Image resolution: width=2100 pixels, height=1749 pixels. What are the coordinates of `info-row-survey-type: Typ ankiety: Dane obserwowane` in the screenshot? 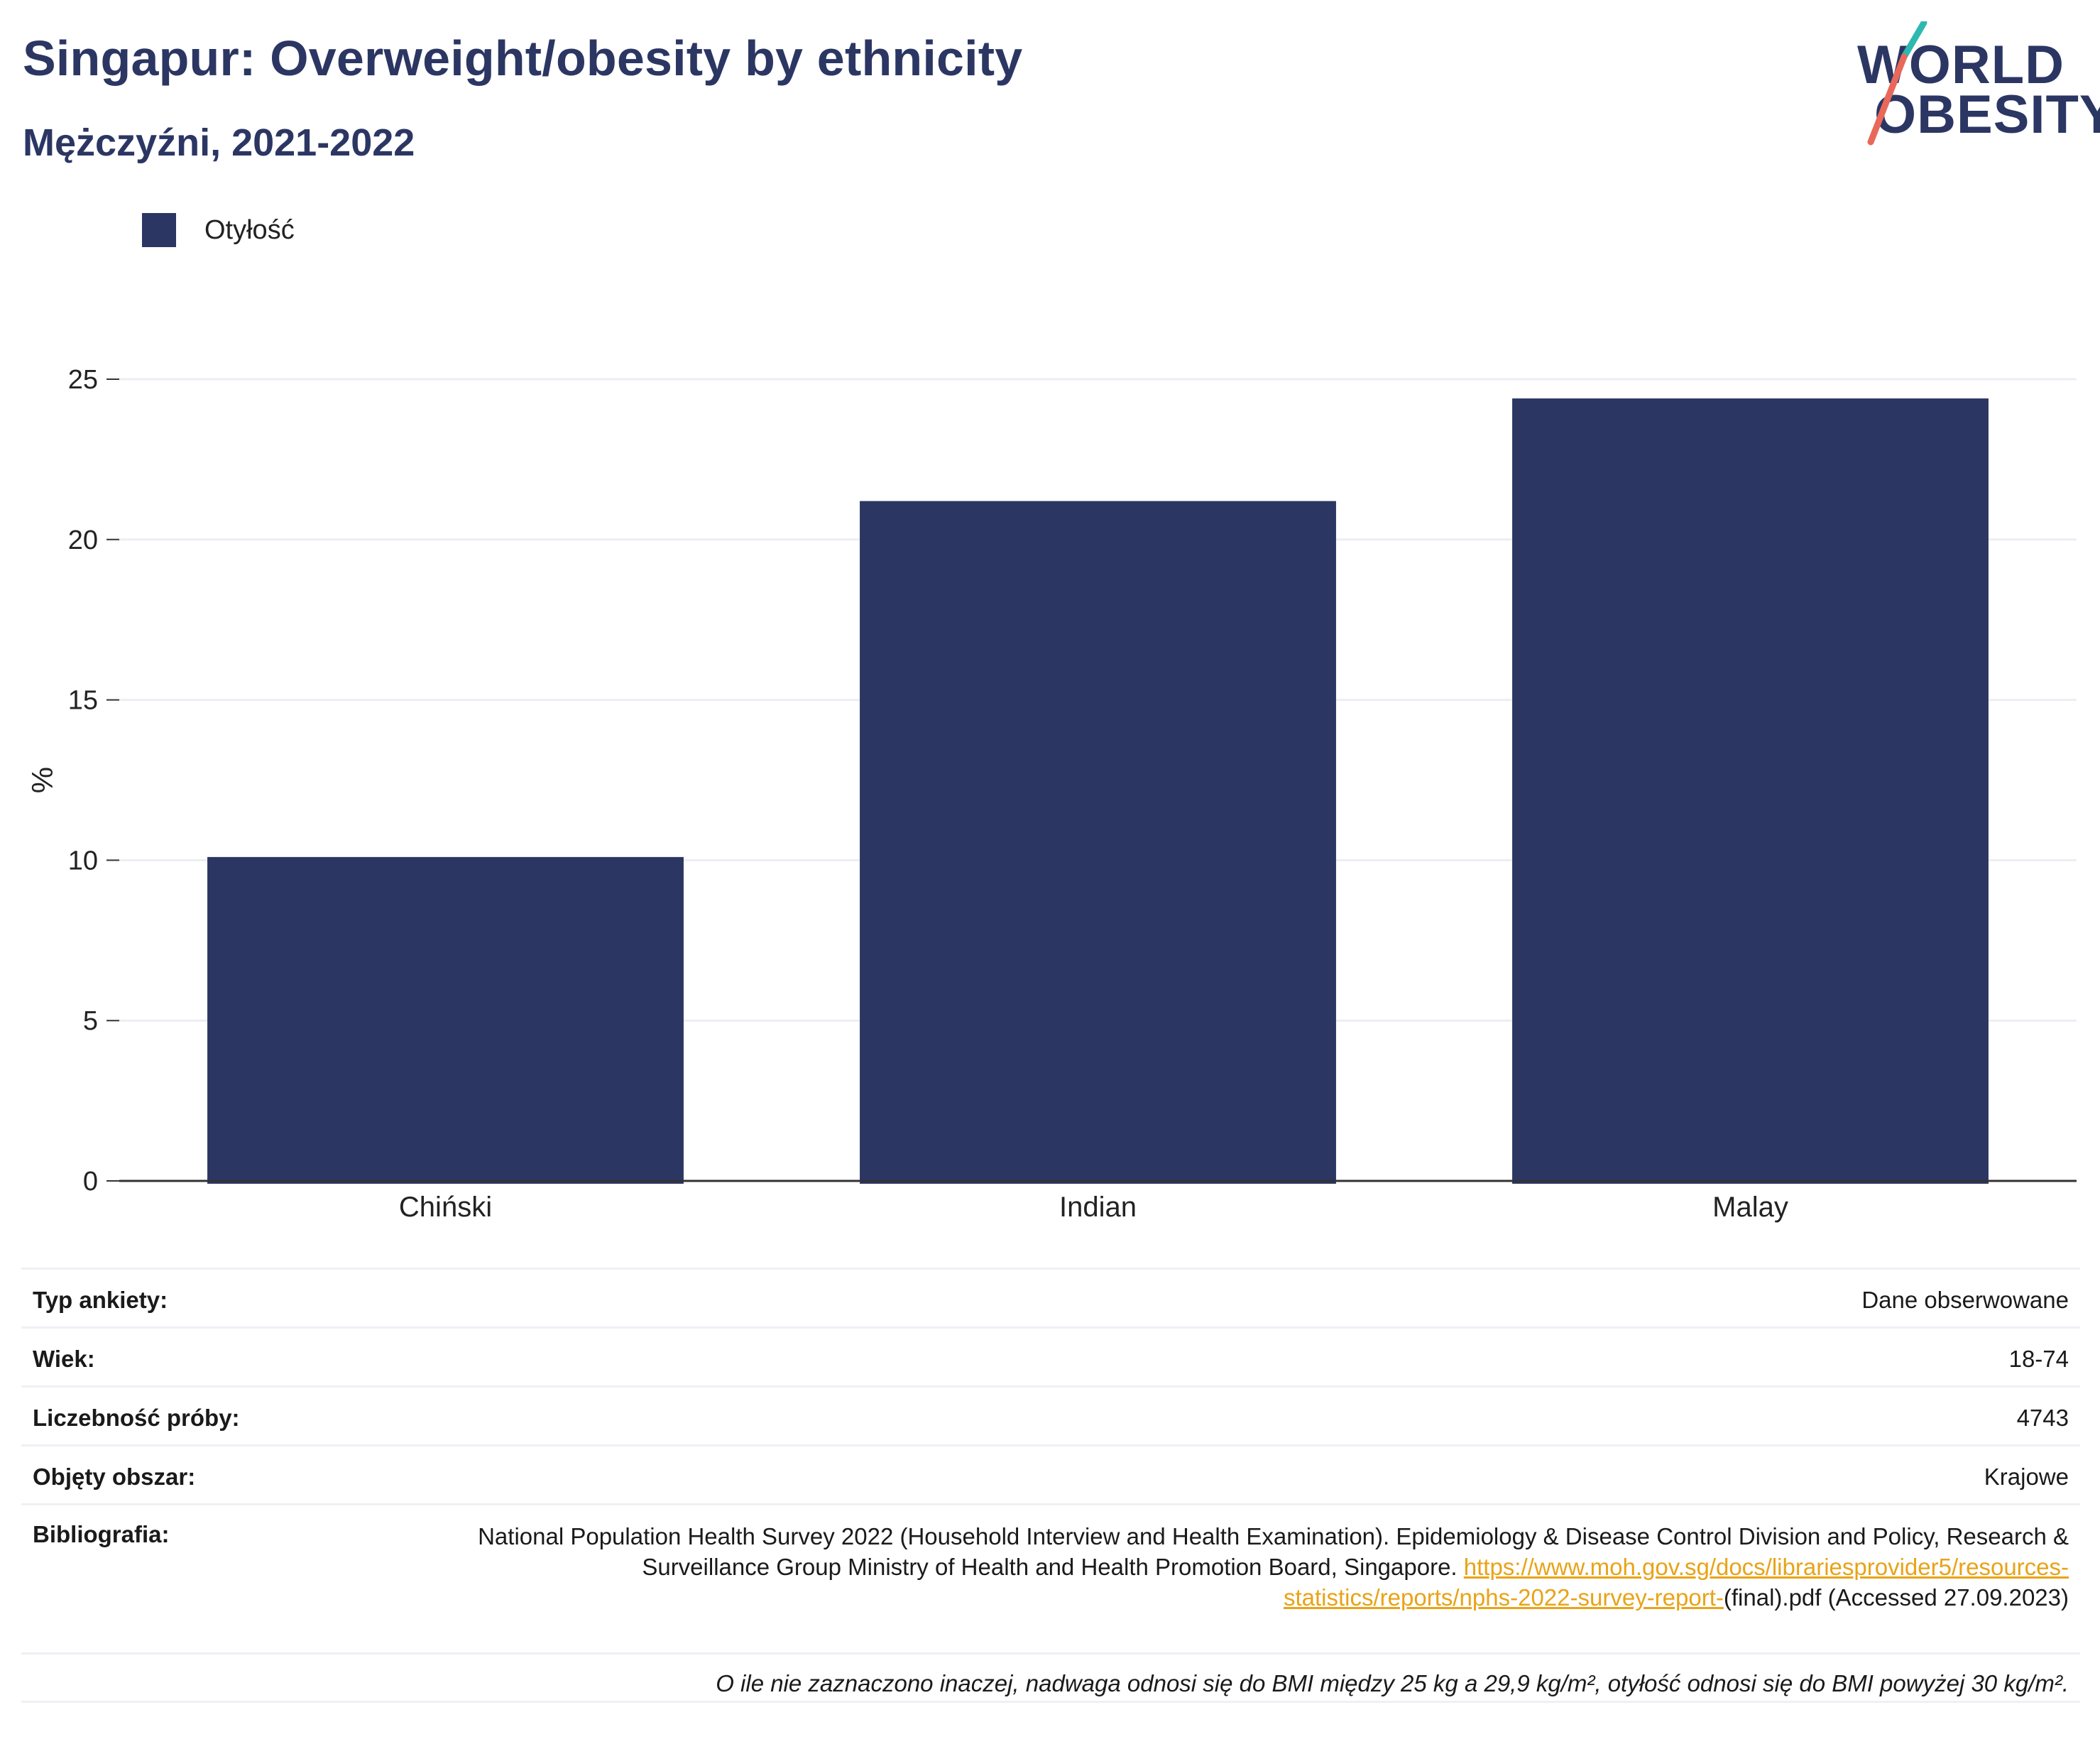 It's located at (1050, 1299).